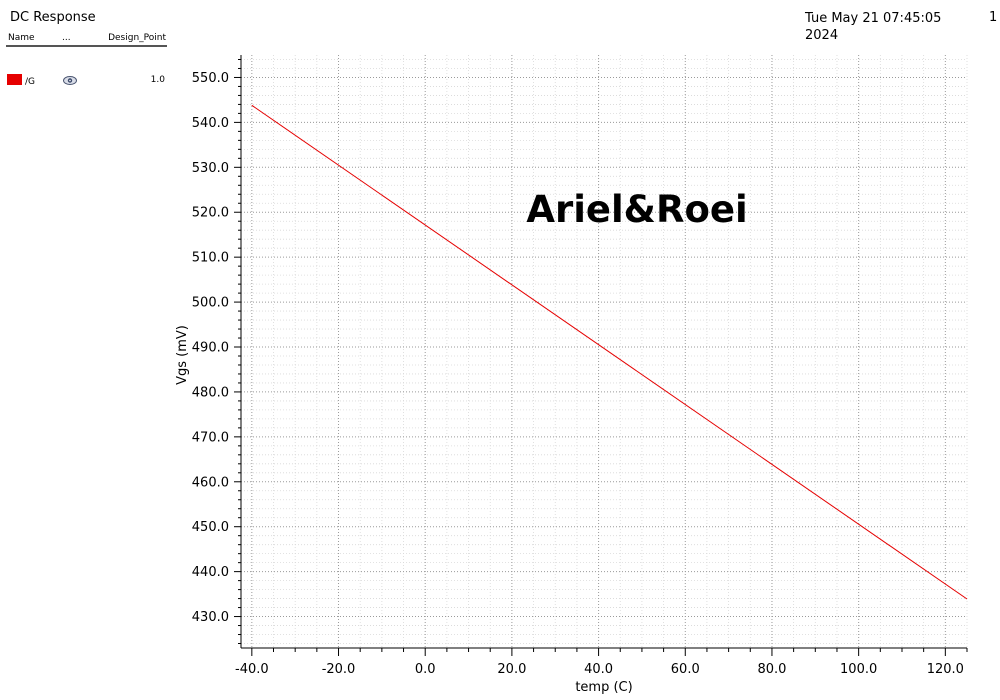 The width and height of the screenshot is (1000, 700). I want to click on y-tick-label: 500.0, so click(210, 303).